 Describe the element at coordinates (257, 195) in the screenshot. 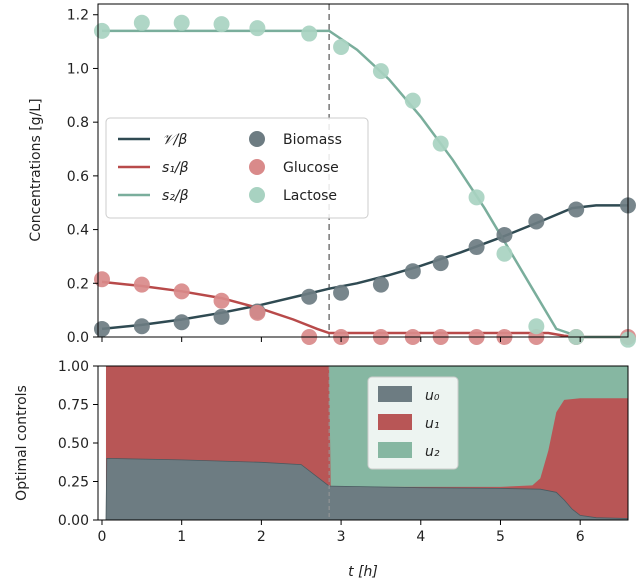

I see `legend-marker-lactose` at that location.